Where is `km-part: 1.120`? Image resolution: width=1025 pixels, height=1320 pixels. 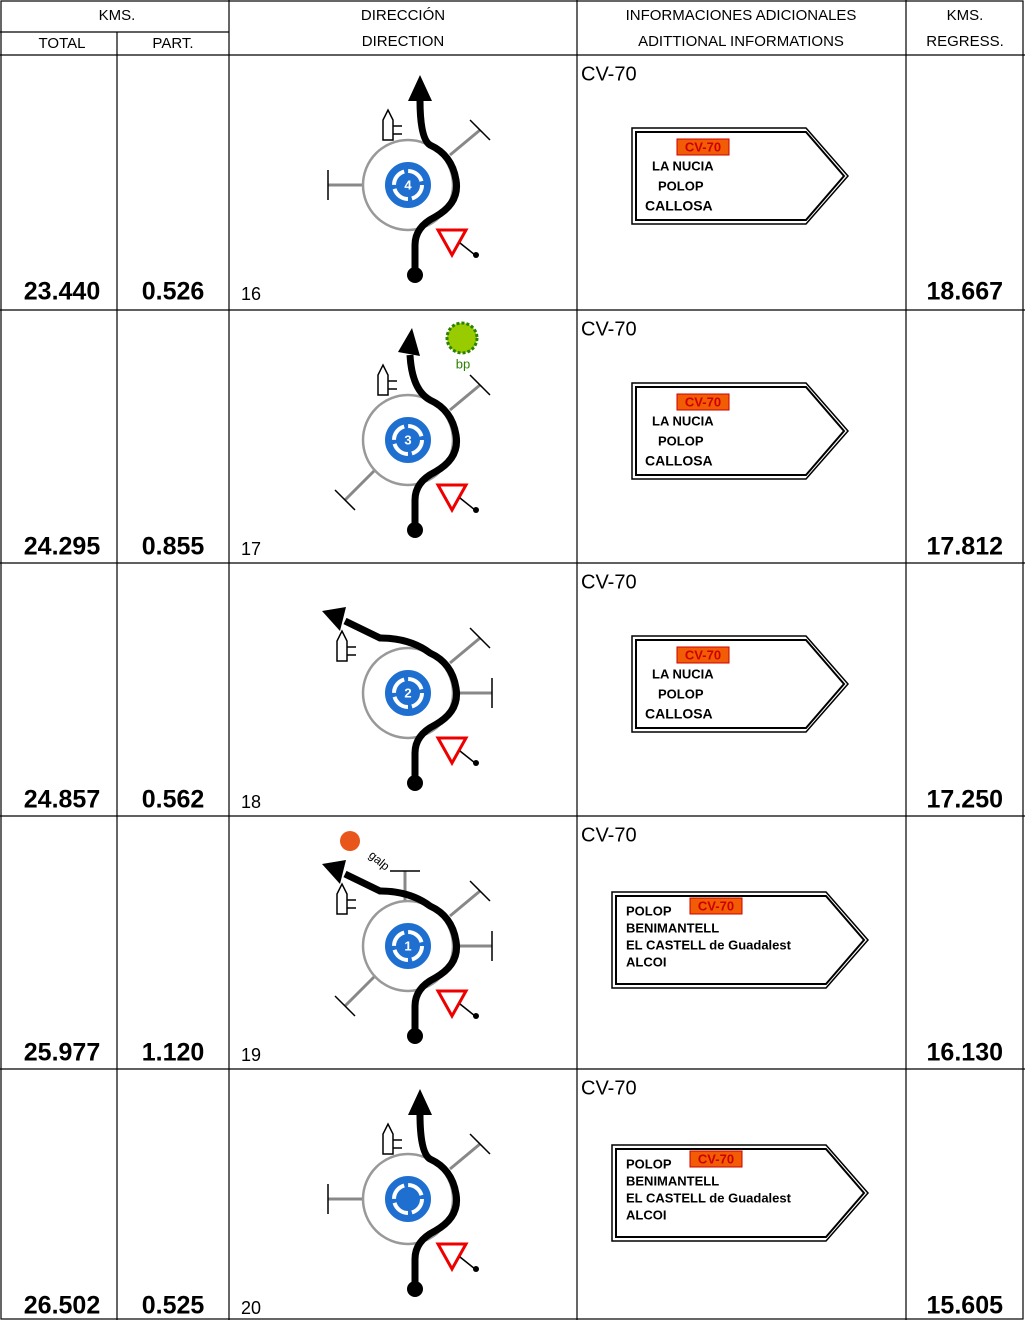
km-part: 1.120 is located at coordinates (173, 1053).